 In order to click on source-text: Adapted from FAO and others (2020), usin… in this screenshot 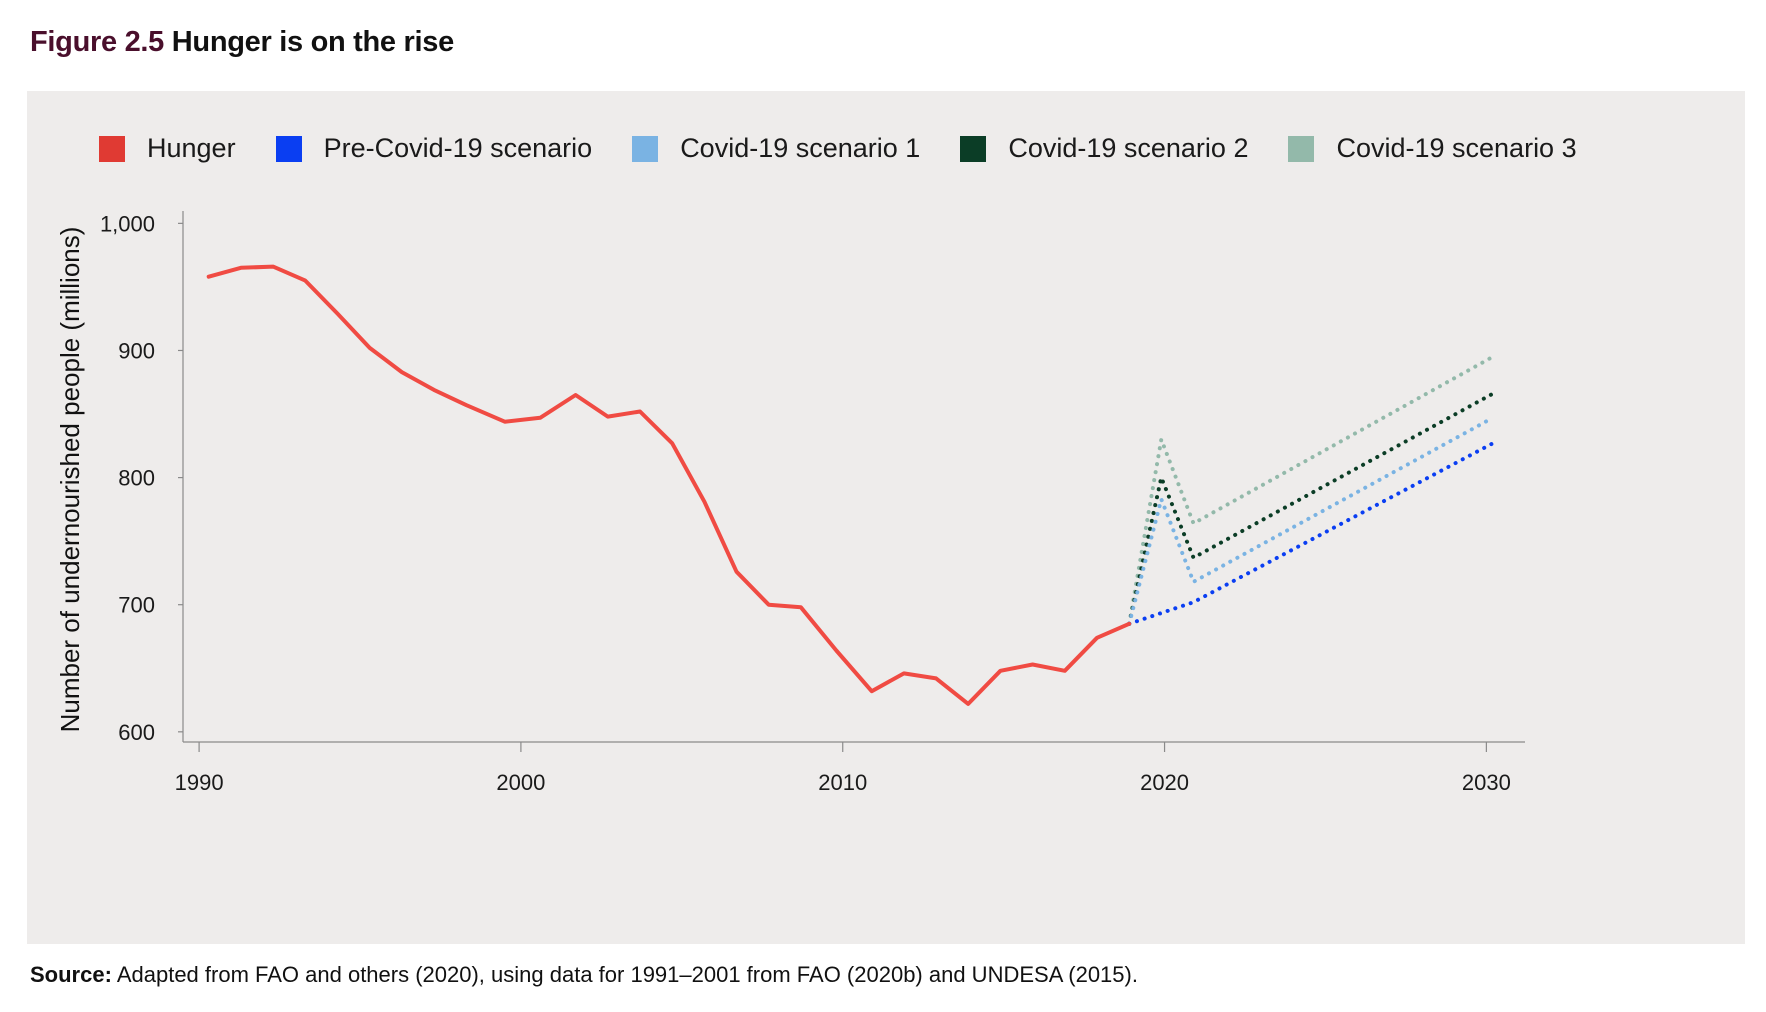, I will do `click(627, 974)`.